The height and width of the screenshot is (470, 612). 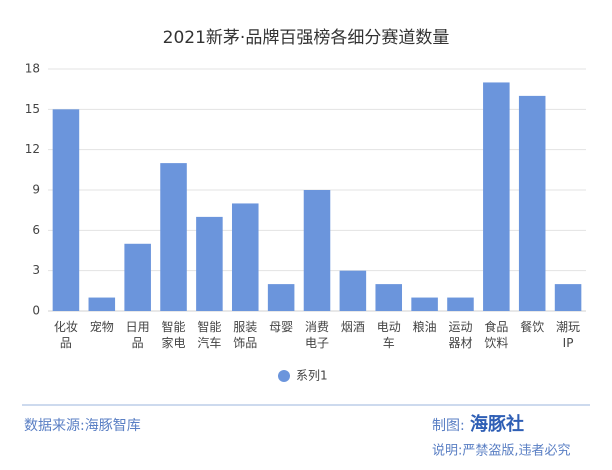 I want to click on y-tick-label: 12, so click(x=32, y=149).